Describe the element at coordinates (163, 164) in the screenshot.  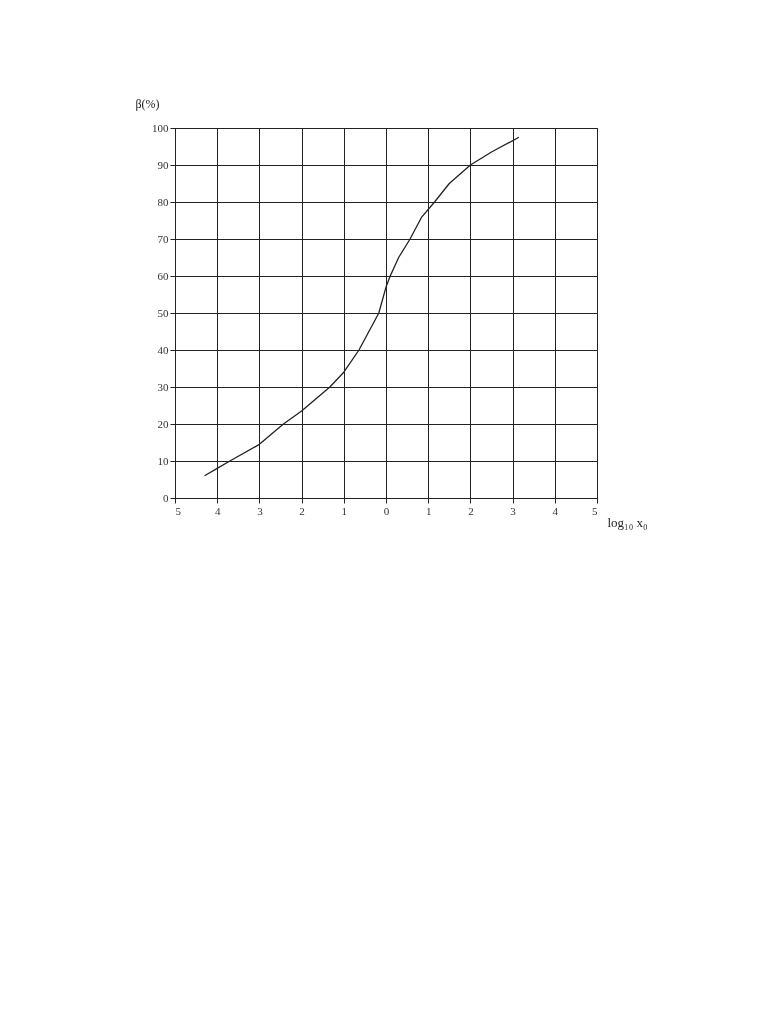
I see `y-tick-label: 90` at that location.